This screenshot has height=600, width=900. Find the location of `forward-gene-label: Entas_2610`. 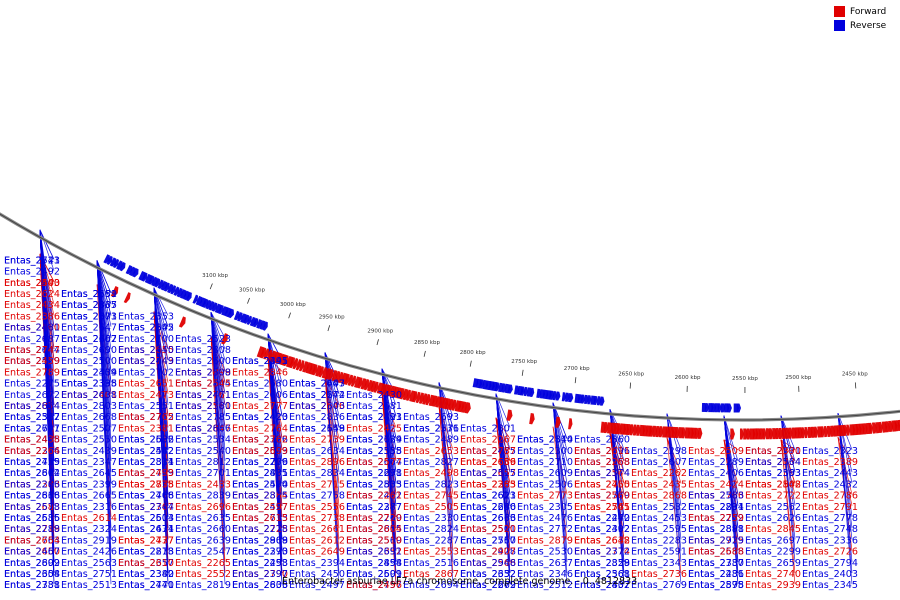

forward-gene-label: Entas_2610 is located at coordinates (146, 563).